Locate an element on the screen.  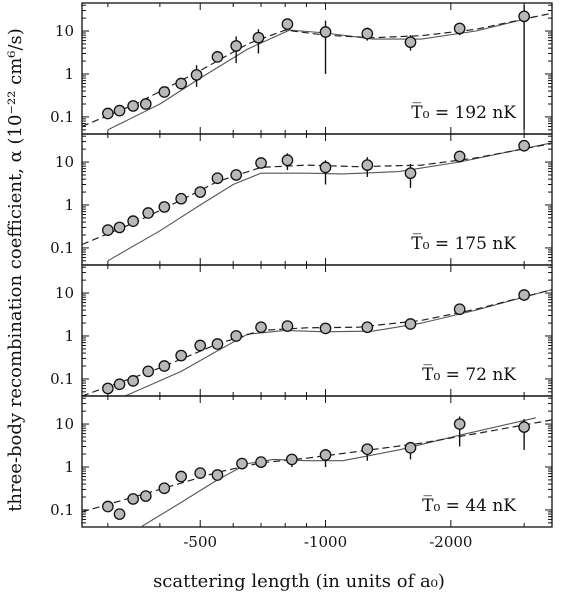
panel-temperature-label: T̅₀ = 44 nK is located at coordinates (469, 505).